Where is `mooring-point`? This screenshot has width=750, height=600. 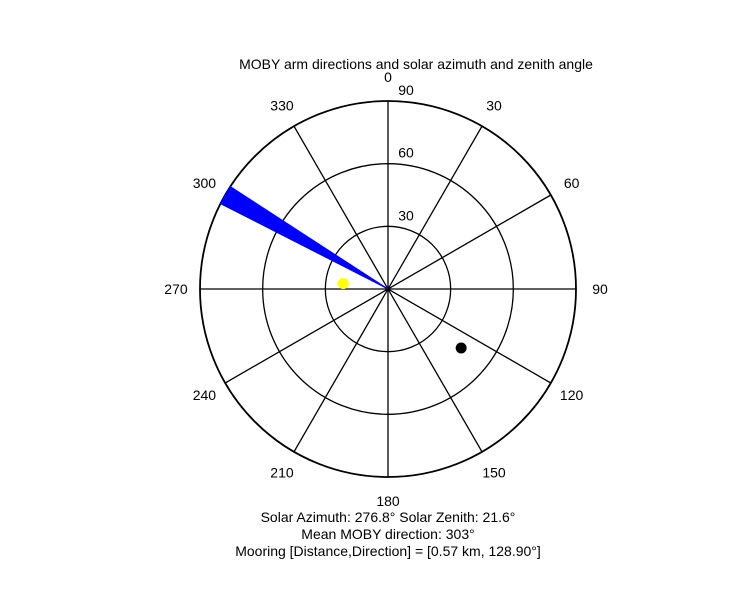 mooring-point is located at coordinates (461, 348).